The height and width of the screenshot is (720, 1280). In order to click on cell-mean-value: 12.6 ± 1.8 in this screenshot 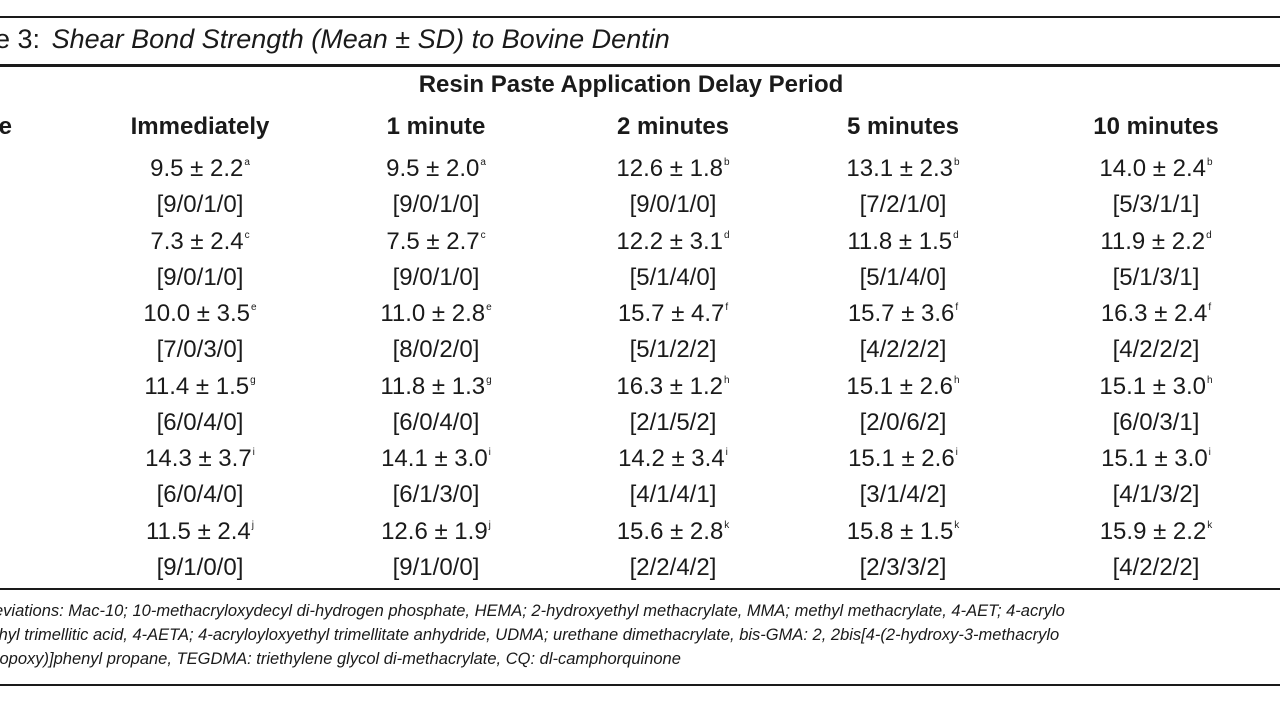, I will do `click(670, 168)`.